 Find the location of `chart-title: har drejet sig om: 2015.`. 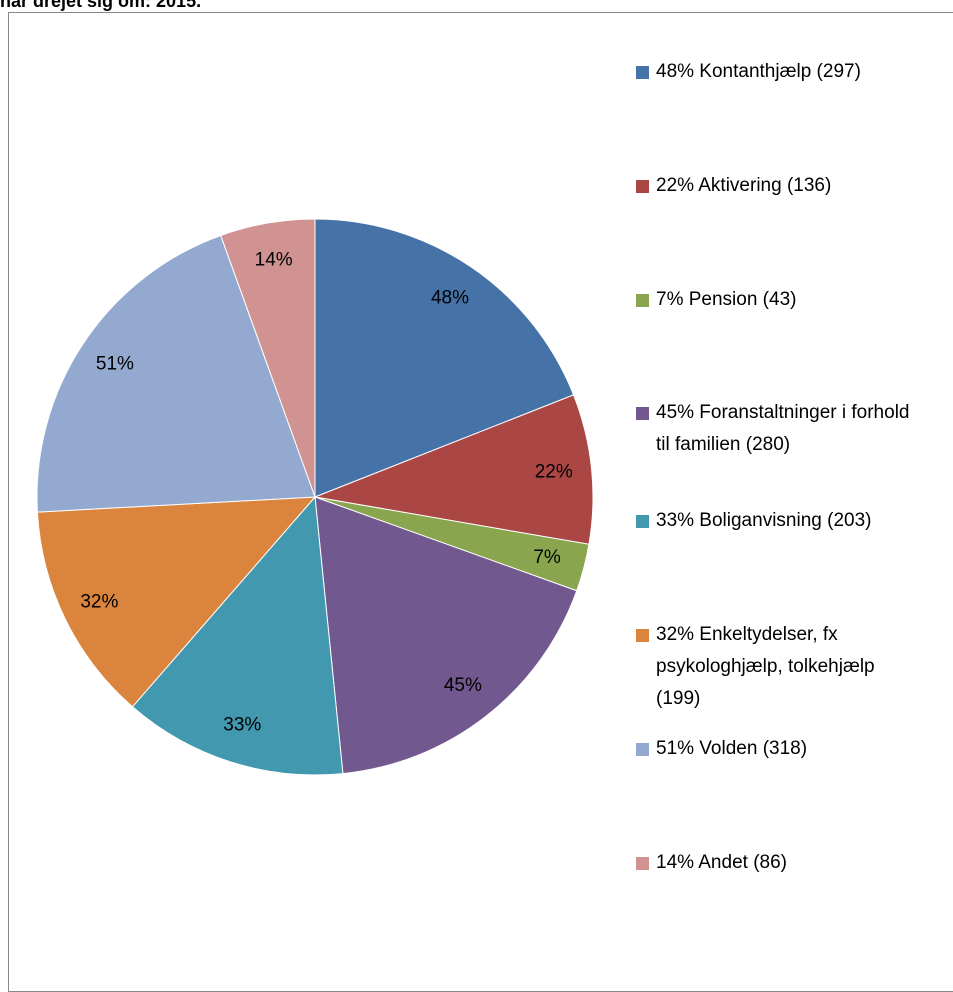

chart-title: har drejet sig om: 2015. is located at coordinates (101, 5).